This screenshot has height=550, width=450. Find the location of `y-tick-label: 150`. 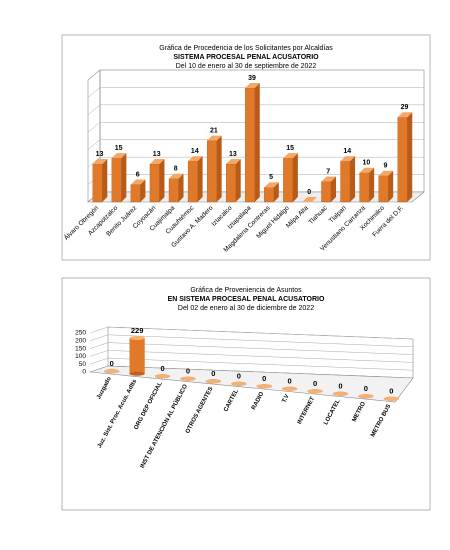

y-tick-label: 150 is located at coordinates (80, 348).